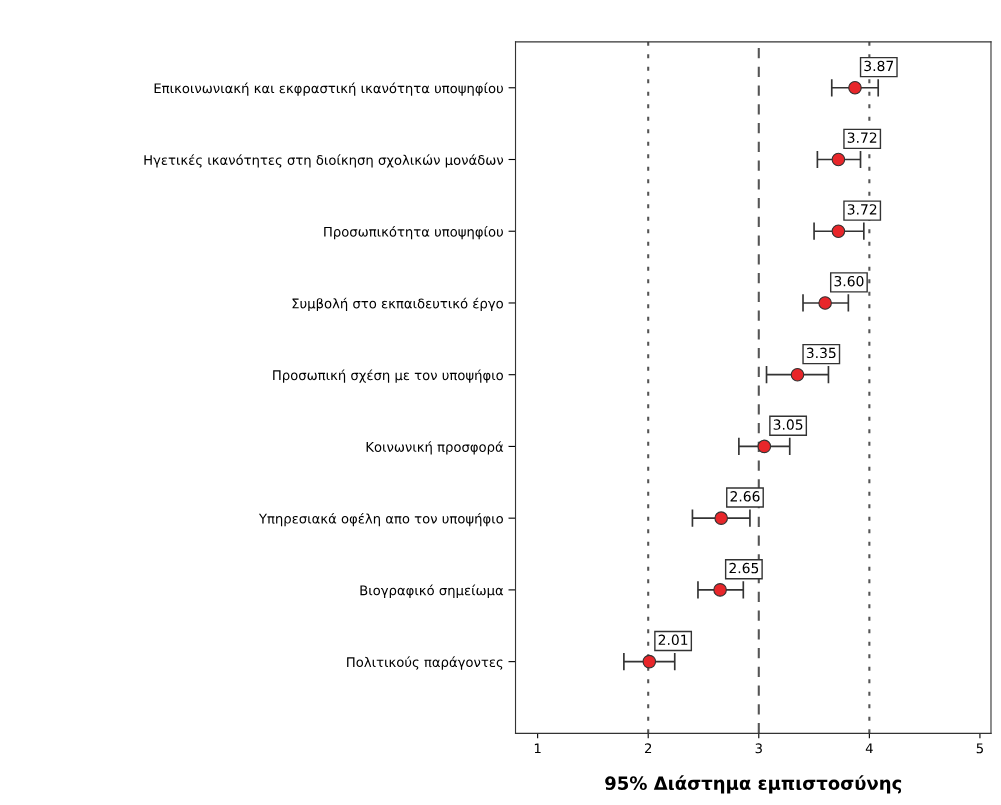  Describe the element at coordinates (673, 640) in the screenshot. I see `data-label: 2.01` at that location.